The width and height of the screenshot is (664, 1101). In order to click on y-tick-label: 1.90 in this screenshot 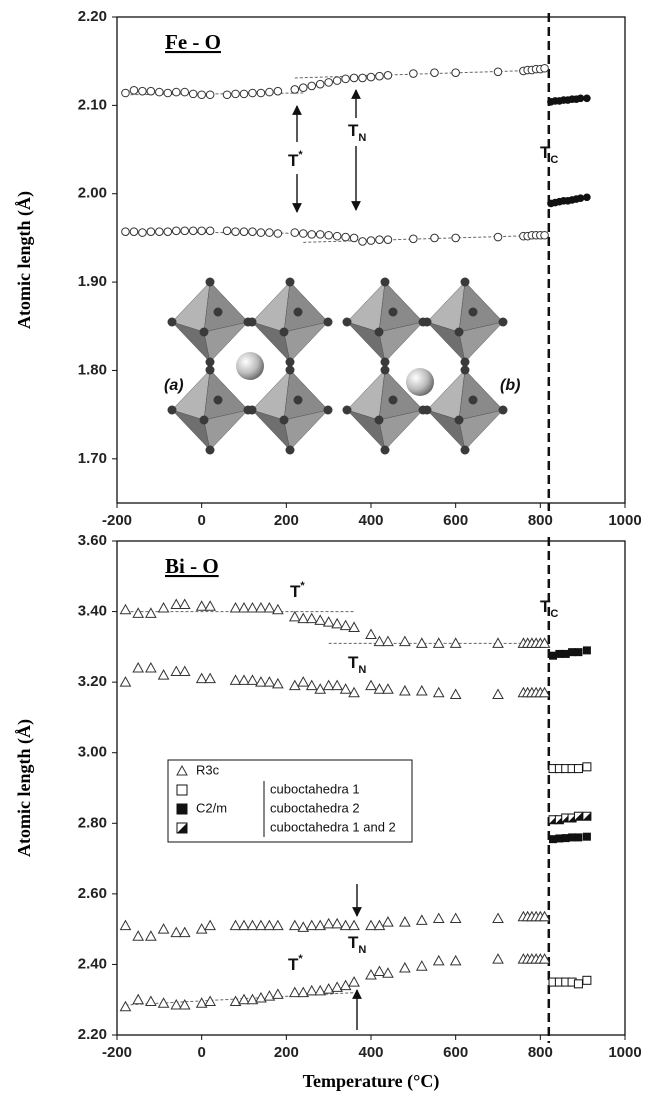, I will do `click(92, 281)`.